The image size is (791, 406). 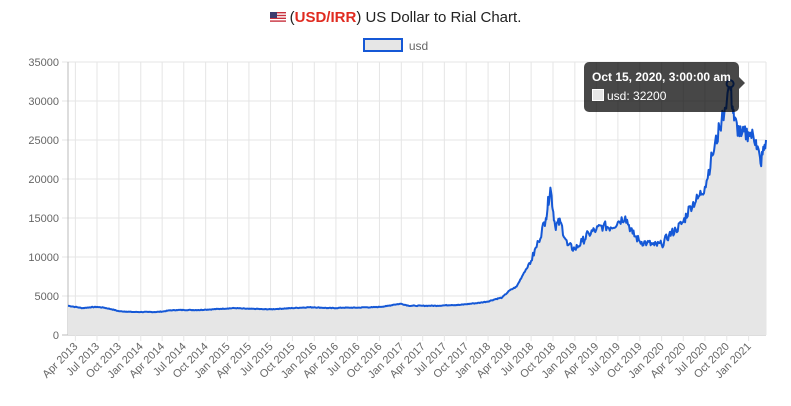 I want to click on y-tick-label: 25000, so click(x=43, y=141).